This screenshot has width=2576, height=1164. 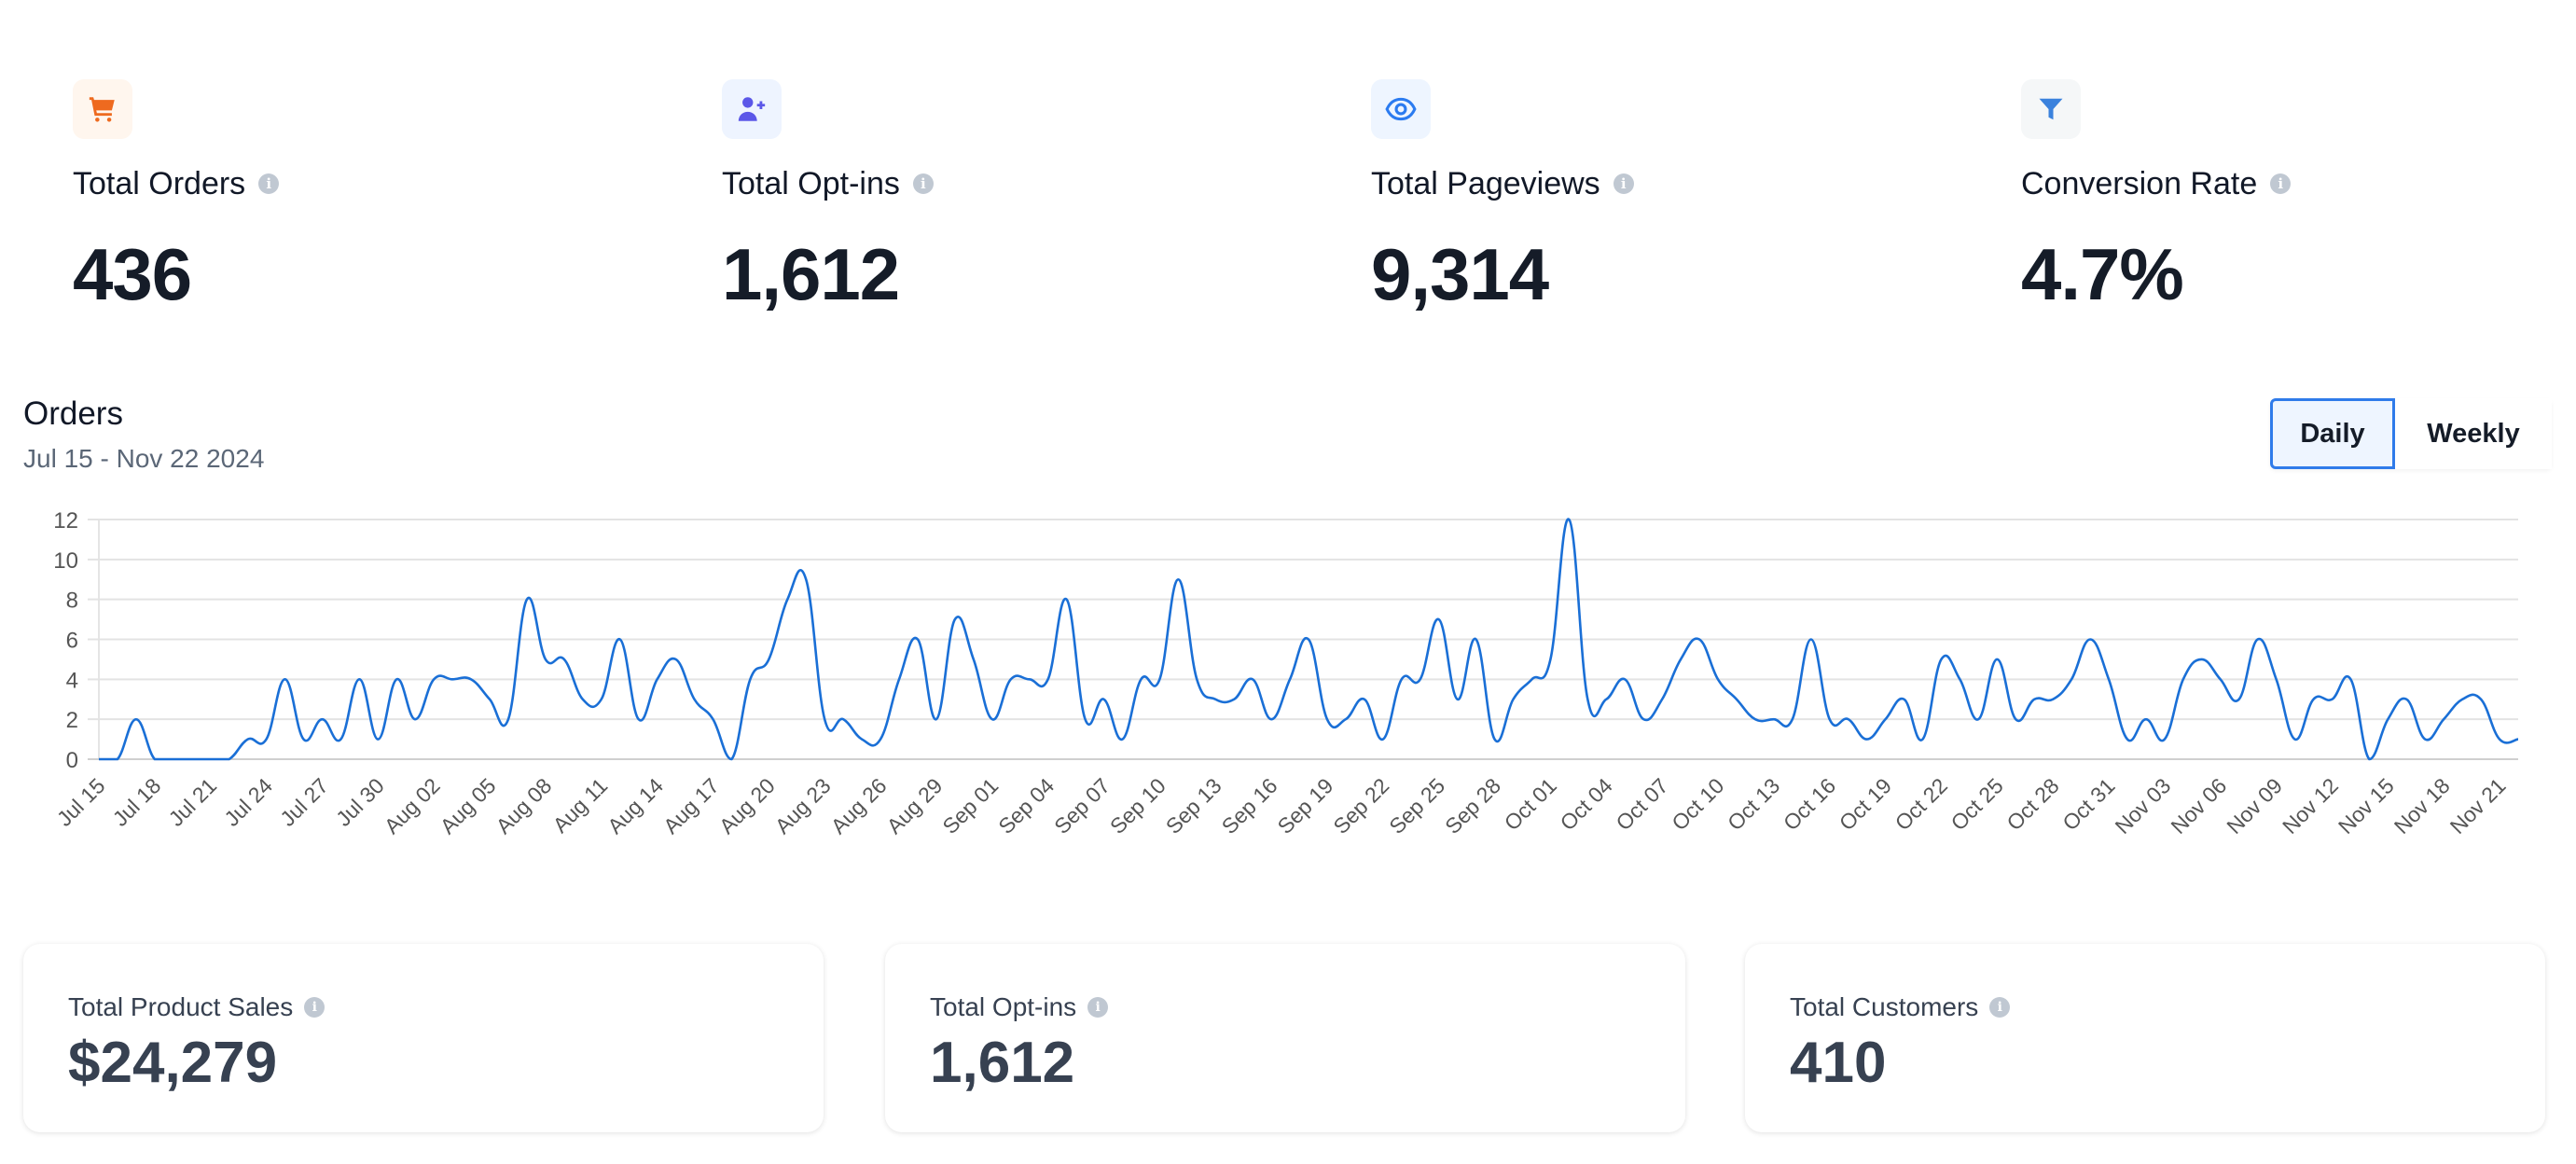 What do you see at coordinates (1641, 804) in the screenshot?
I see `x-tick-label: Oct 07` at bounding box center [1641, 804].